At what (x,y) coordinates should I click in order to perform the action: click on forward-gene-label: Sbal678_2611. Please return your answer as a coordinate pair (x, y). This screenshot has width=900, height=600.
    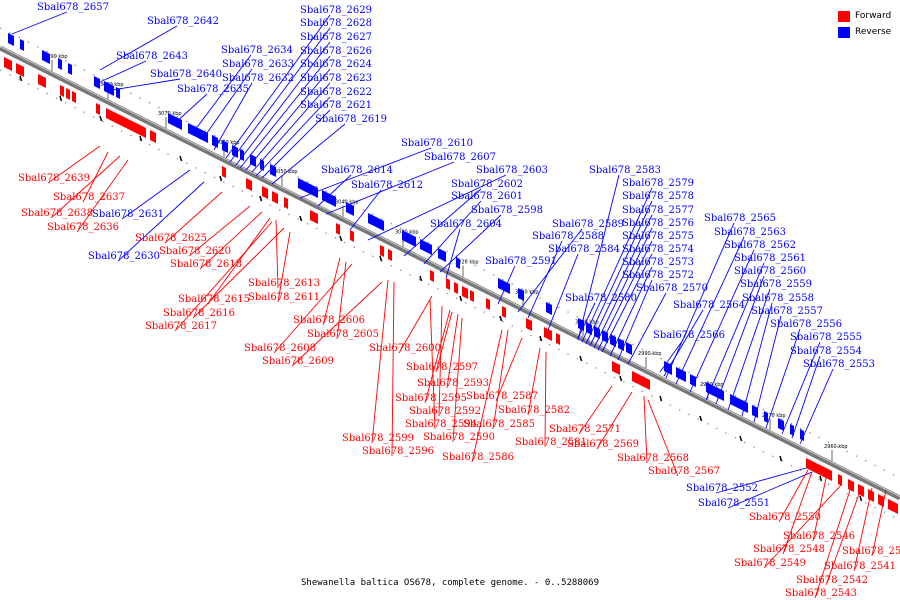
    Looking at the image, I should click on (284, 297).